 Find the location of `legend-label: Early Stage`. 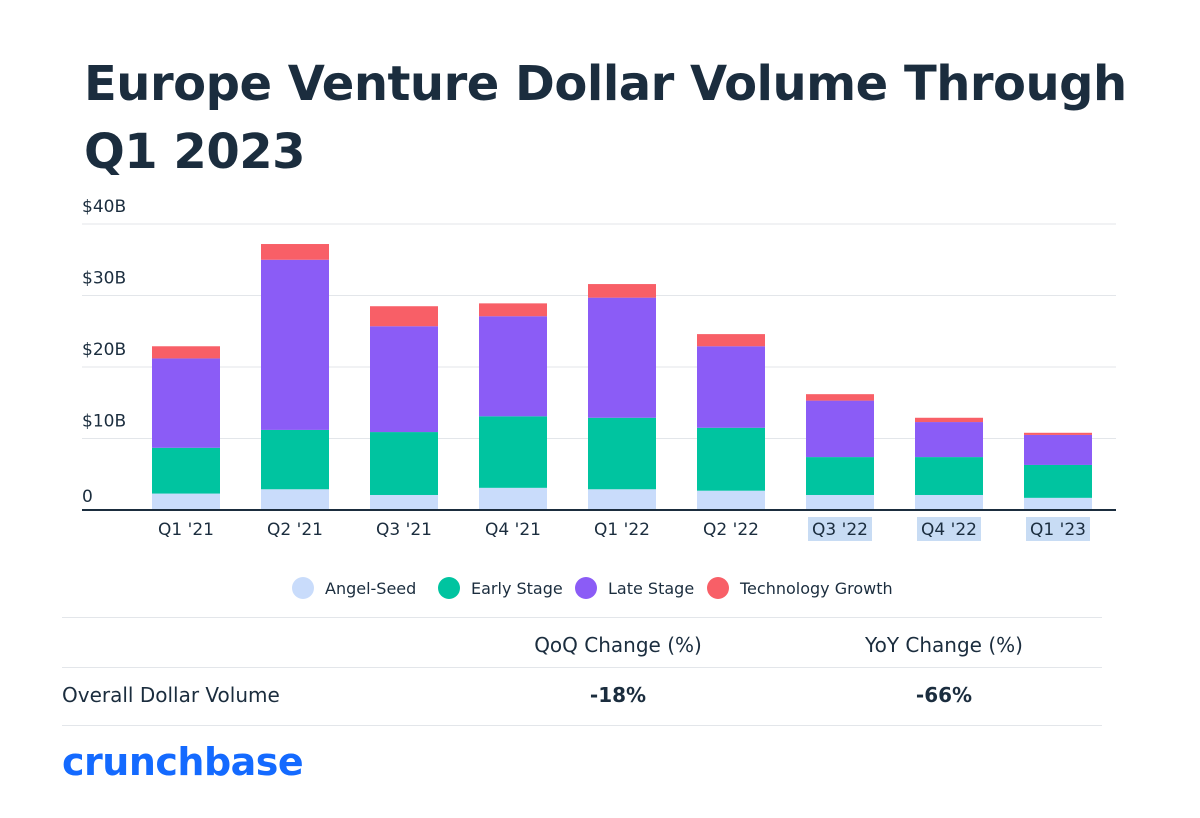

legend-label: Early Stage is located at coordinates (517, 588).